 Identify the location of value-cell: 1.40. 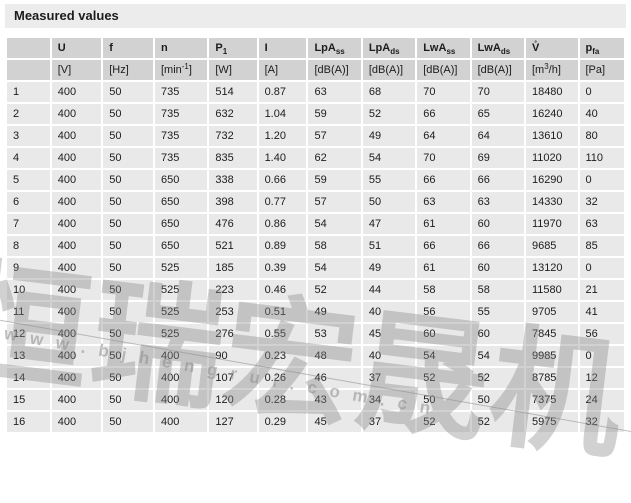
(282, 158).